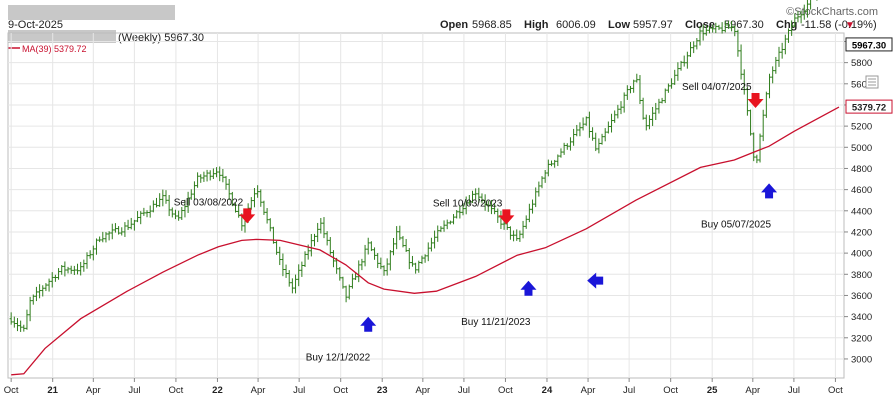 The image size is (895, 402). Describe the element at coordinates (341, 340) in the screenshot. I see `buy-signal: Buy 12/1/2022` at that location.